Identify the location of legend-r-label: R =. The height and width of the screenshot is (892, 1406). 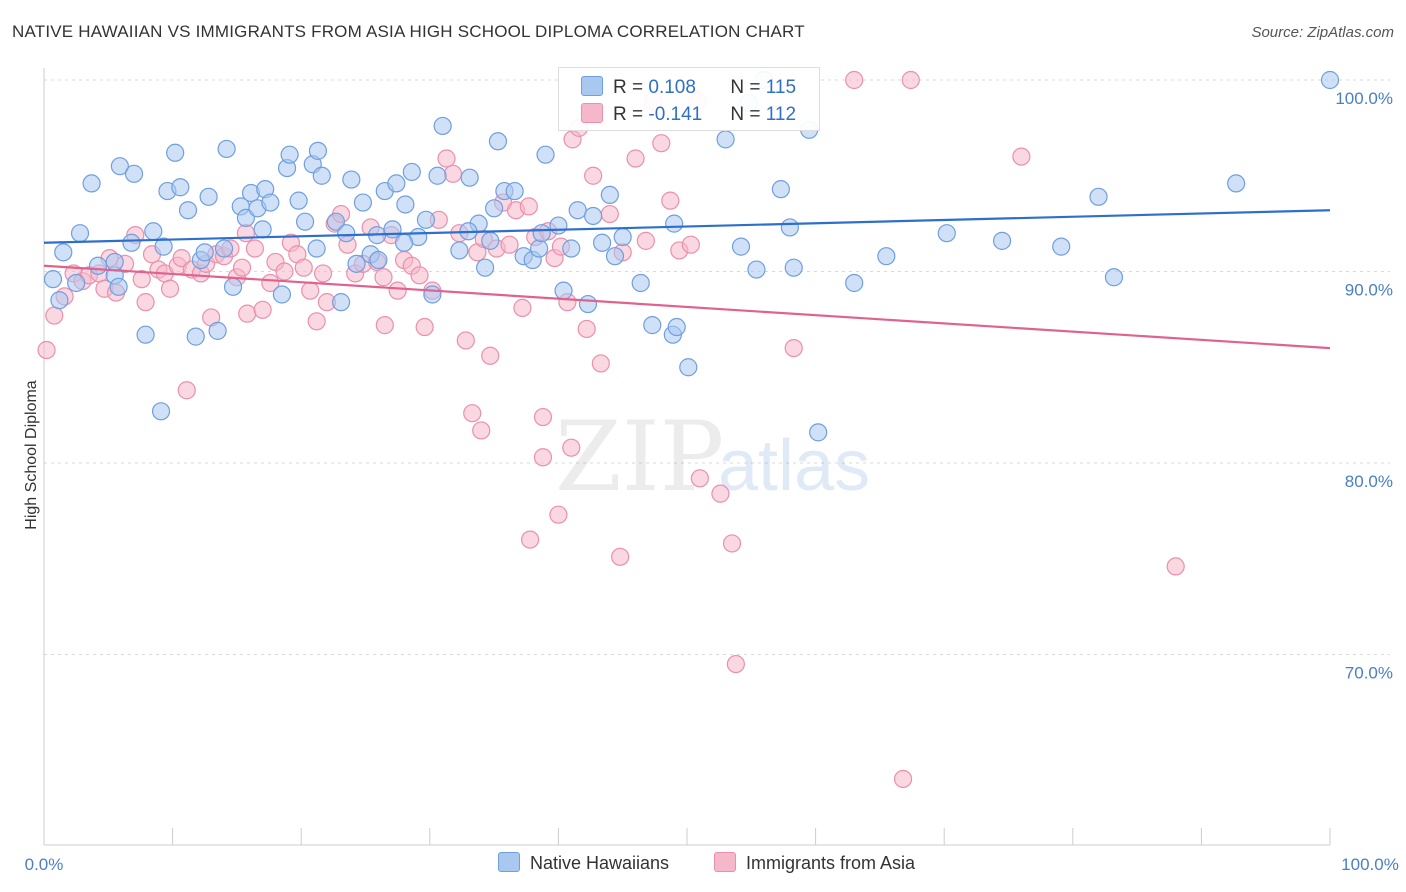
(631, 87).